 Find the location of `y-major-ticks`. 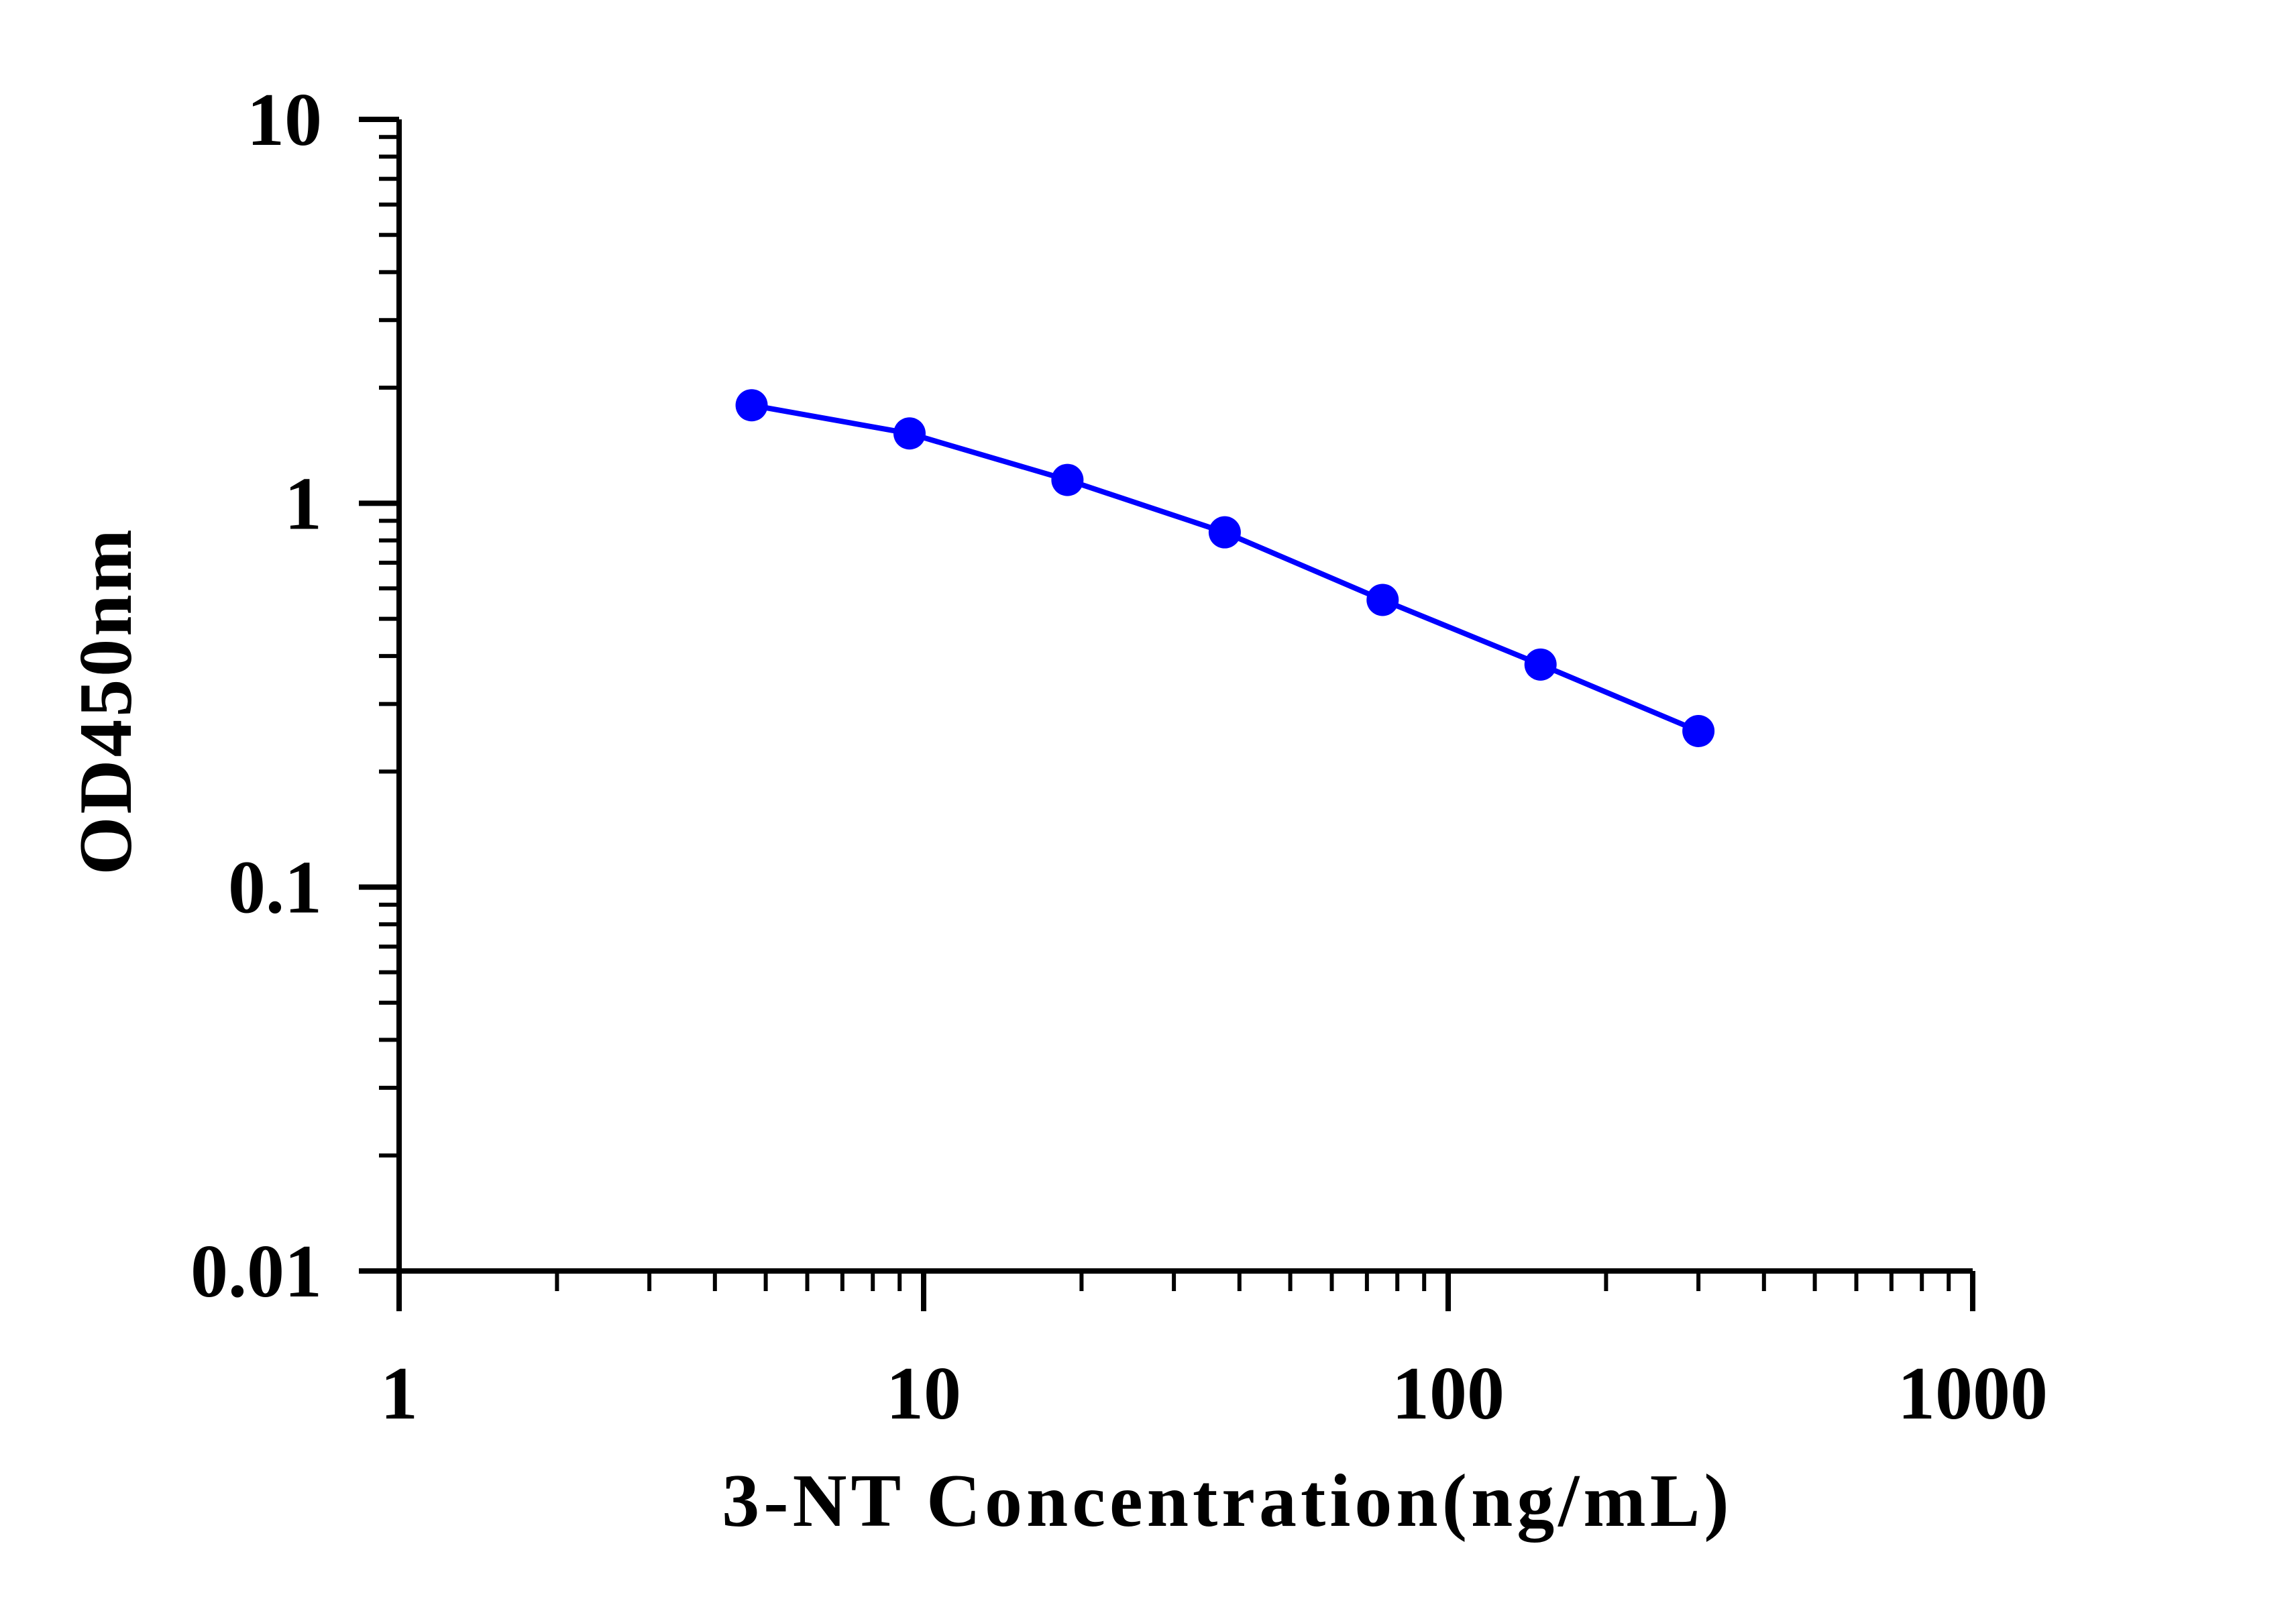

y-major-ticks is located at coordinates (379, 695).